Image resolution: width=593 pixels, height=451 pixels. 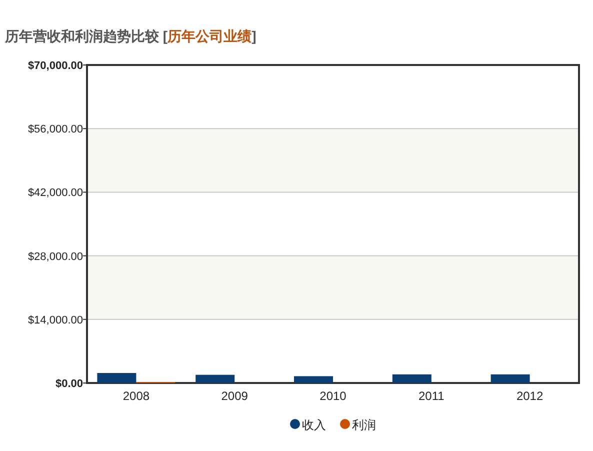 What do you see at coordinates (69, 384) in the screenshot?
I see `y-tick-label: $0.00` at bounding box center [69, 384].